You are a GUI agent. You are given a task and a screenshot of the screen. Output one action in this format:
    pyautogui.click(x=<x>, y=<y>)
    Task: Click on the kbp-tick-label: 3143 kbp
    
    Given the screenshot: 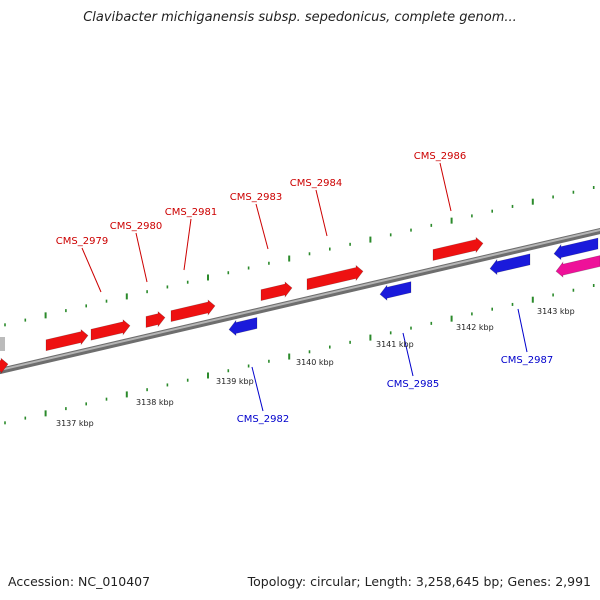 What is the action you would take?
    pyautogui.click(x=556, y=311)
    